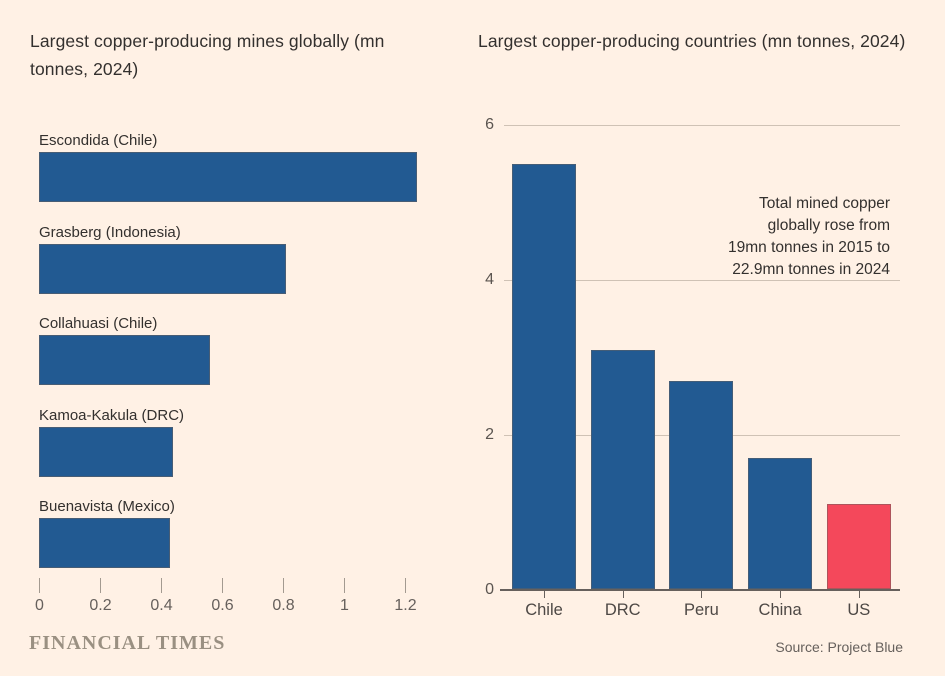 The width and height of the screenshot is (945, 676). What do you see at coordinates (127, 643) in the screenshot?
I see `ft-logo: FINANCIAL TIMES` at bounding box center [127, 643].